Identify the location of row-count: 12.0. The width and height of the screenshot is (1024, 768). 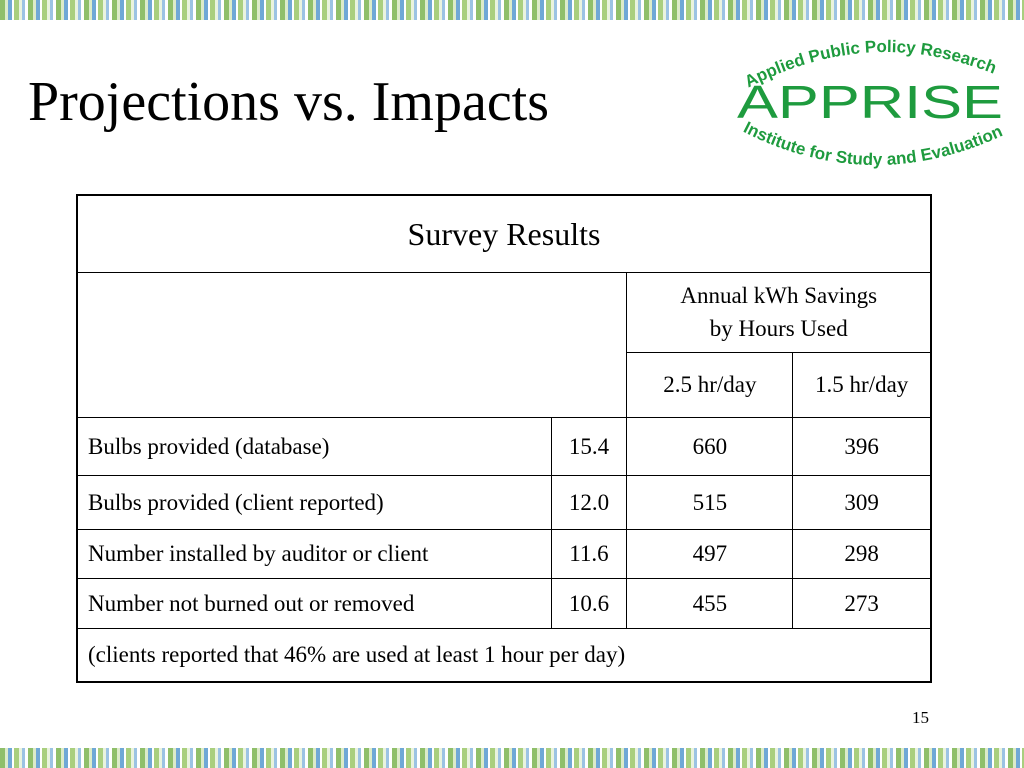
(589, 502).